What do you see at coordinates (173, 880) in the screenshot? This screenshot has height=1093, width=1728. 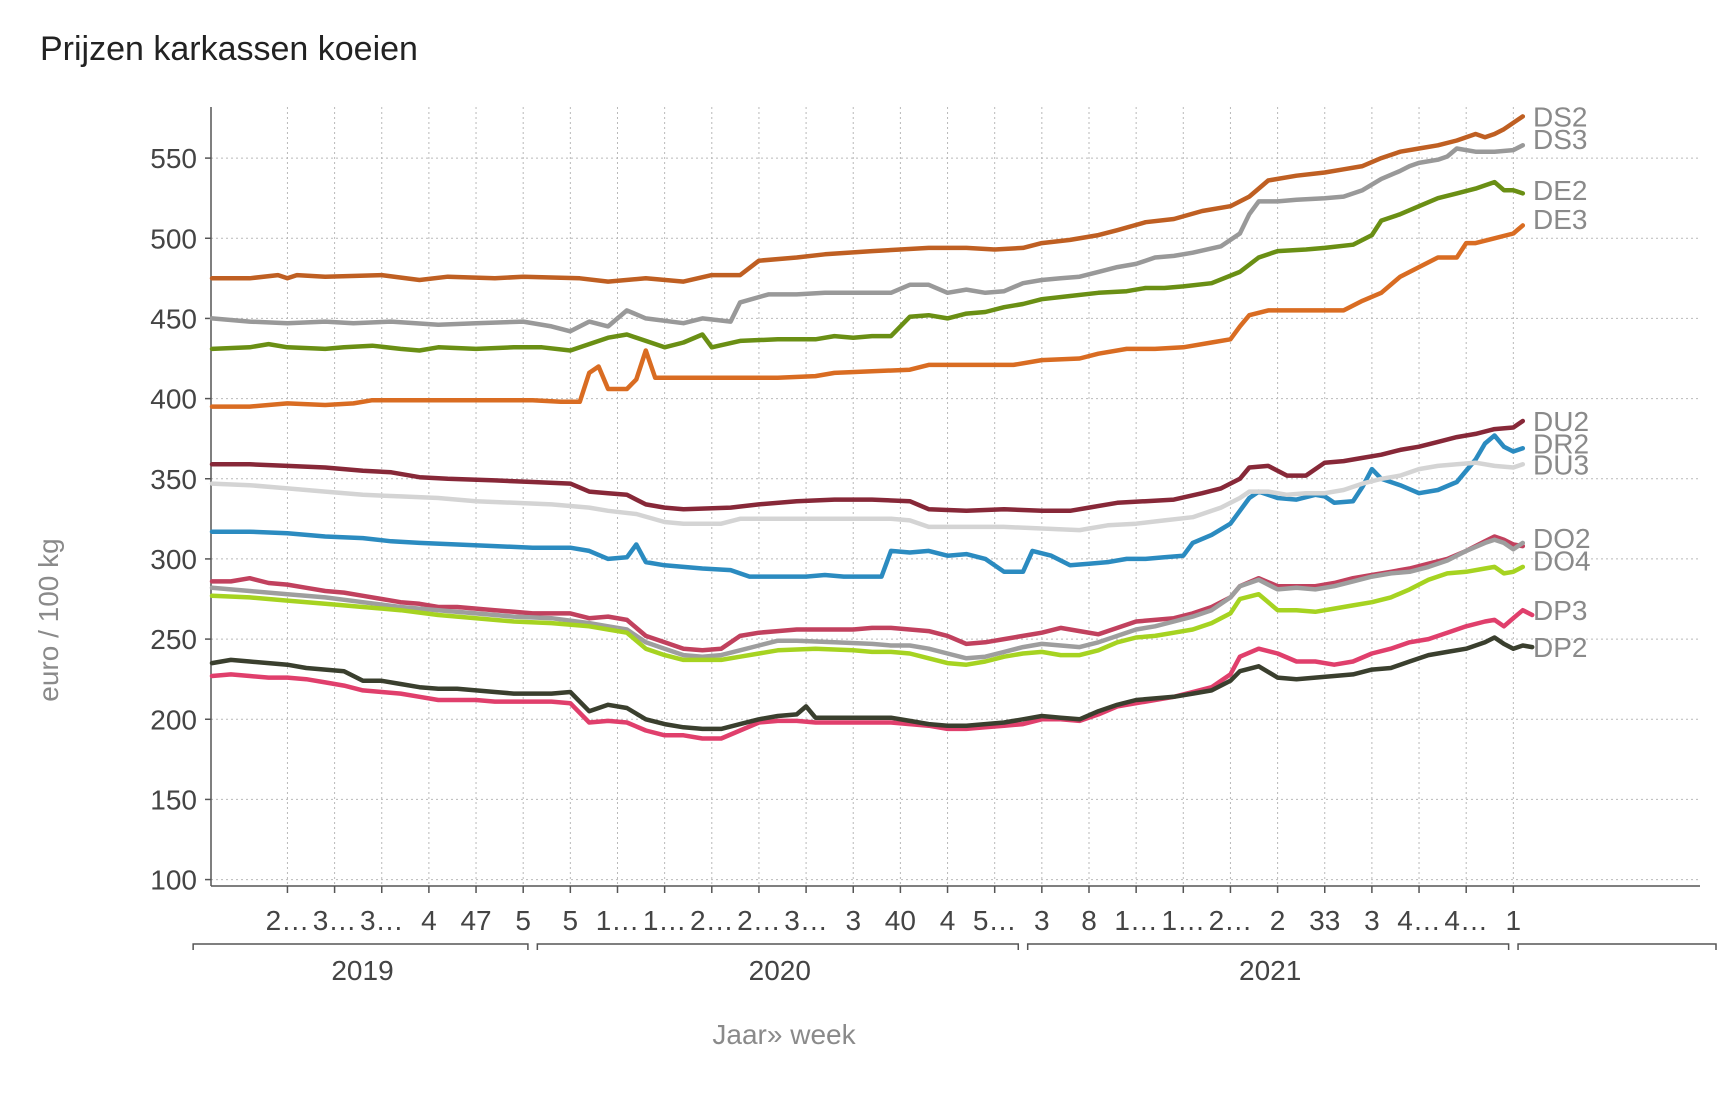 I see `y-tick-label: 100` at bounding box center [173, 880].